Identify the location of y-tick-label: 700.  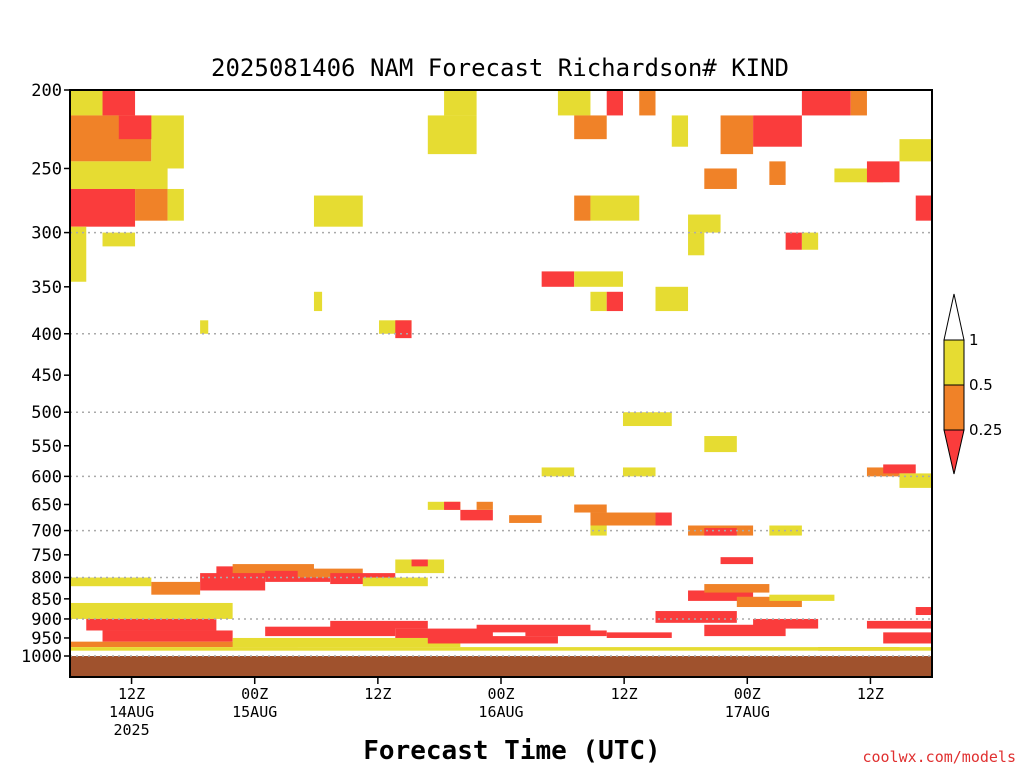
(46, 532).